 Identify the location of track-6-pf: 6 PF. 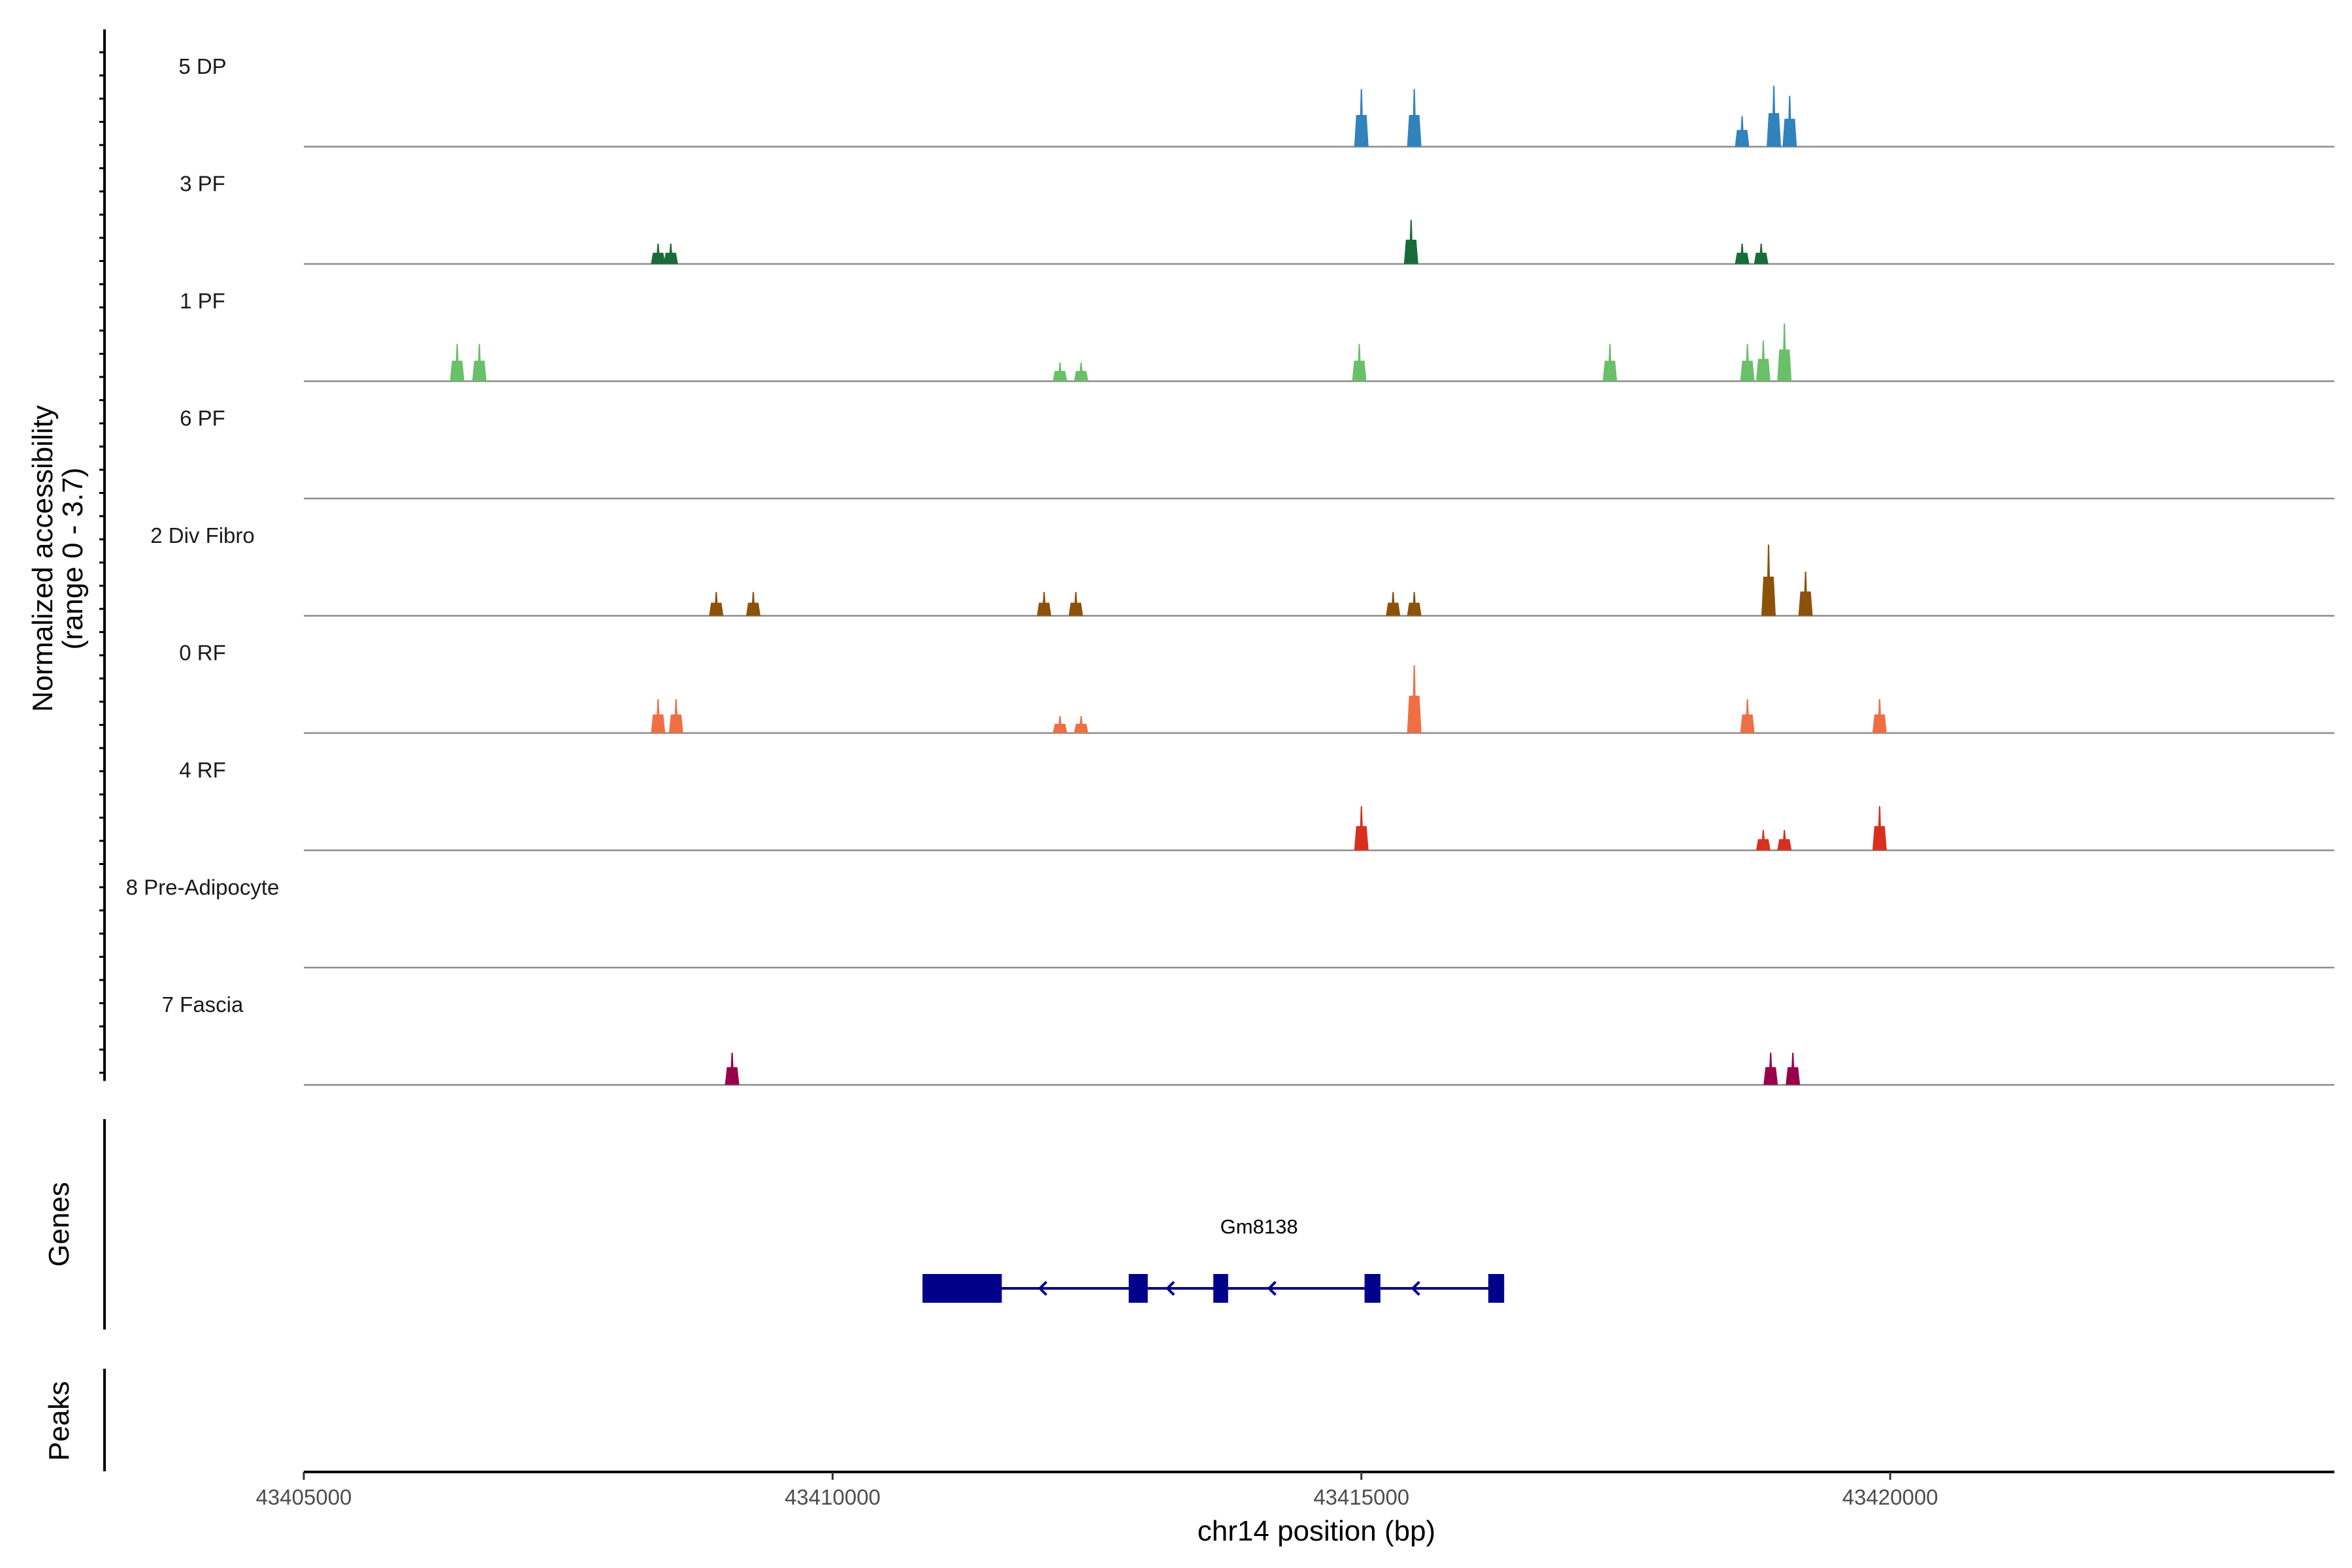
(1257, 453).